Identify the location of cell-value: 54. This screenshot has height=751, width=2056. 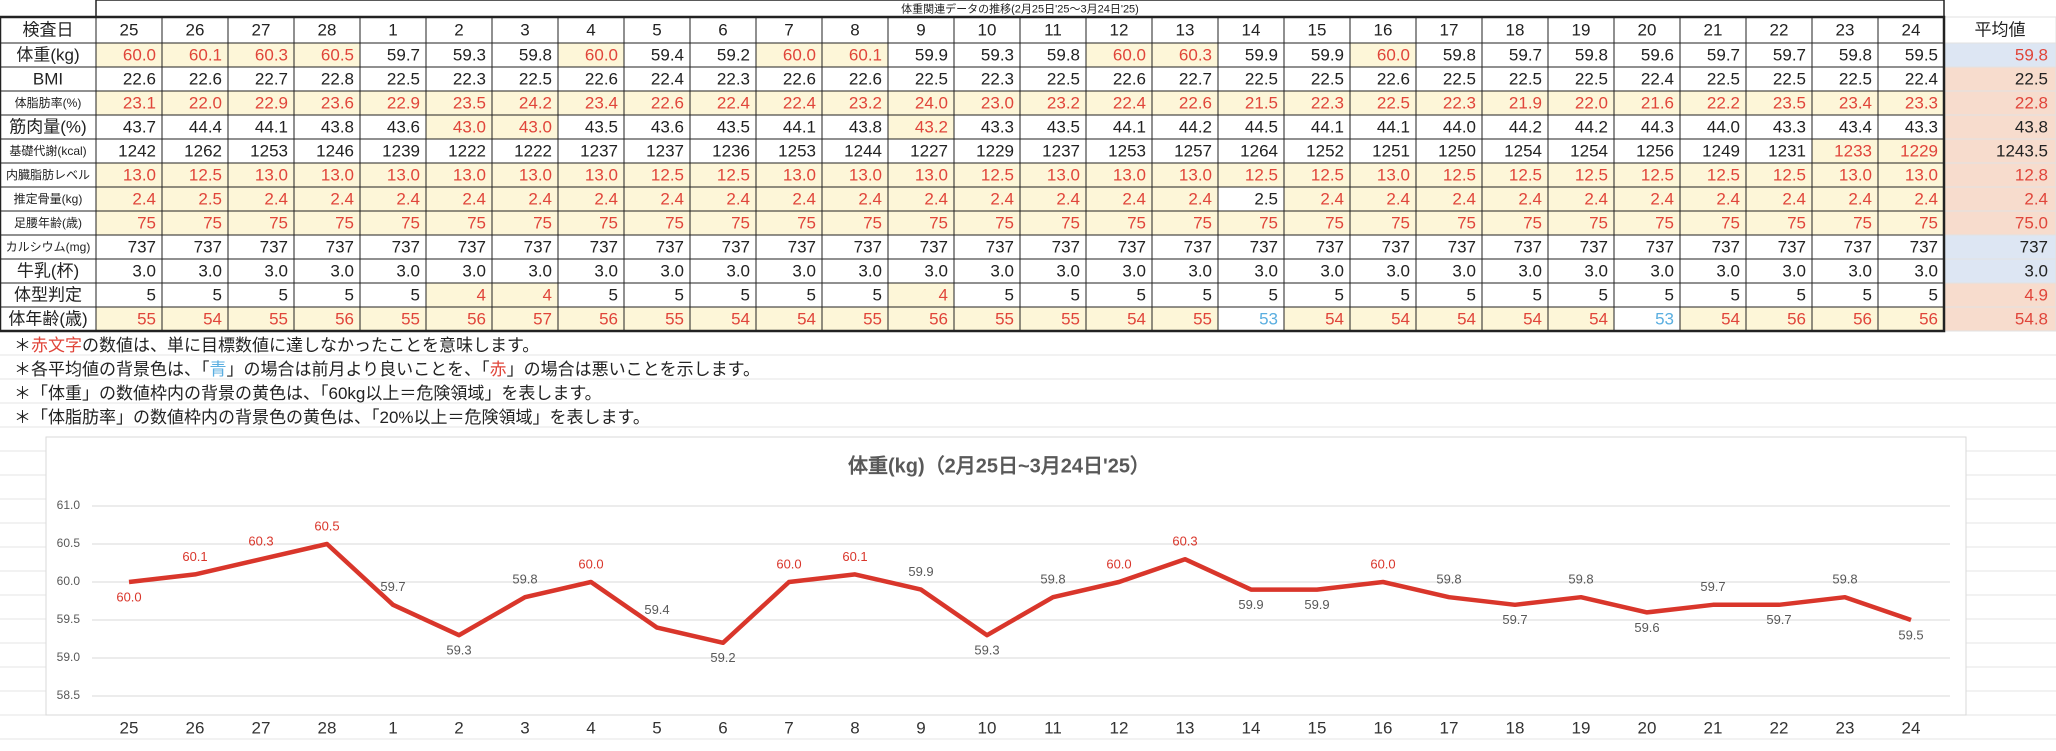
(1730, 318).